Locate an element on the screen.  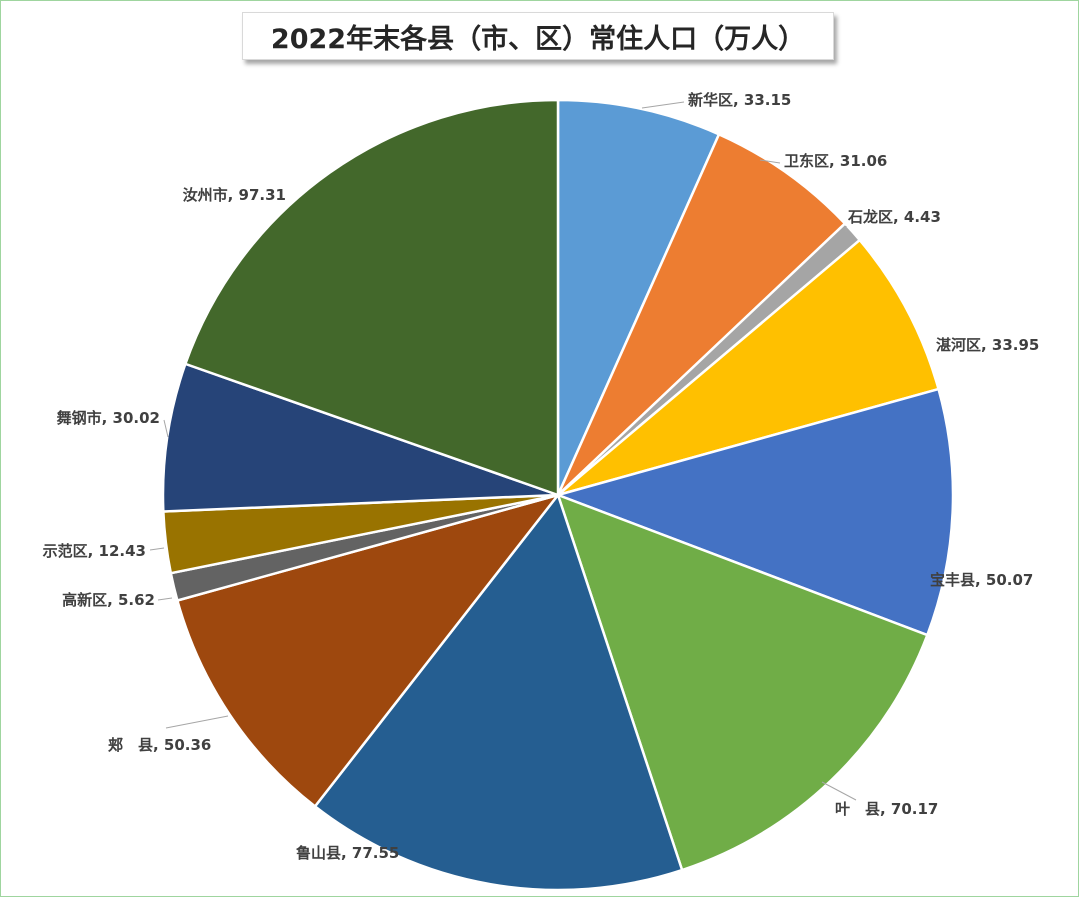
data-label: 石龙区, 4.43 is located at coordinates (894, 217).